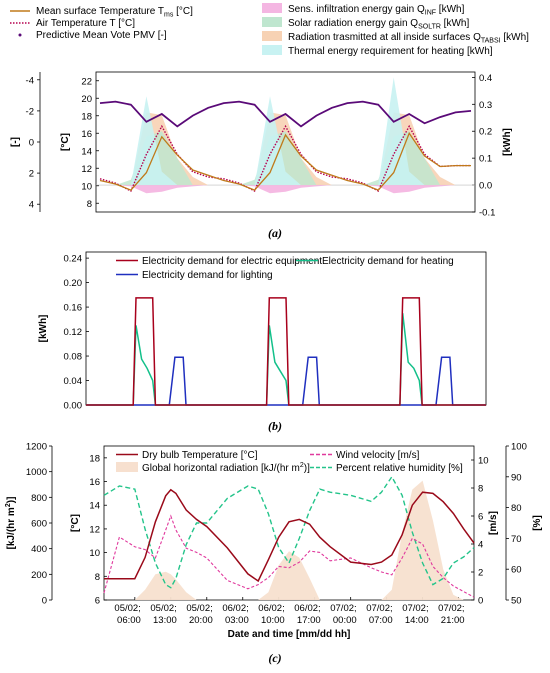 The width and height of the screenshot is (550, 673). What do you see at coordinates (200, 455) in the screenshot?
I see `legend-c-0-label: Dry bulb Temperature [°C]` at bounding box center [200, 455].